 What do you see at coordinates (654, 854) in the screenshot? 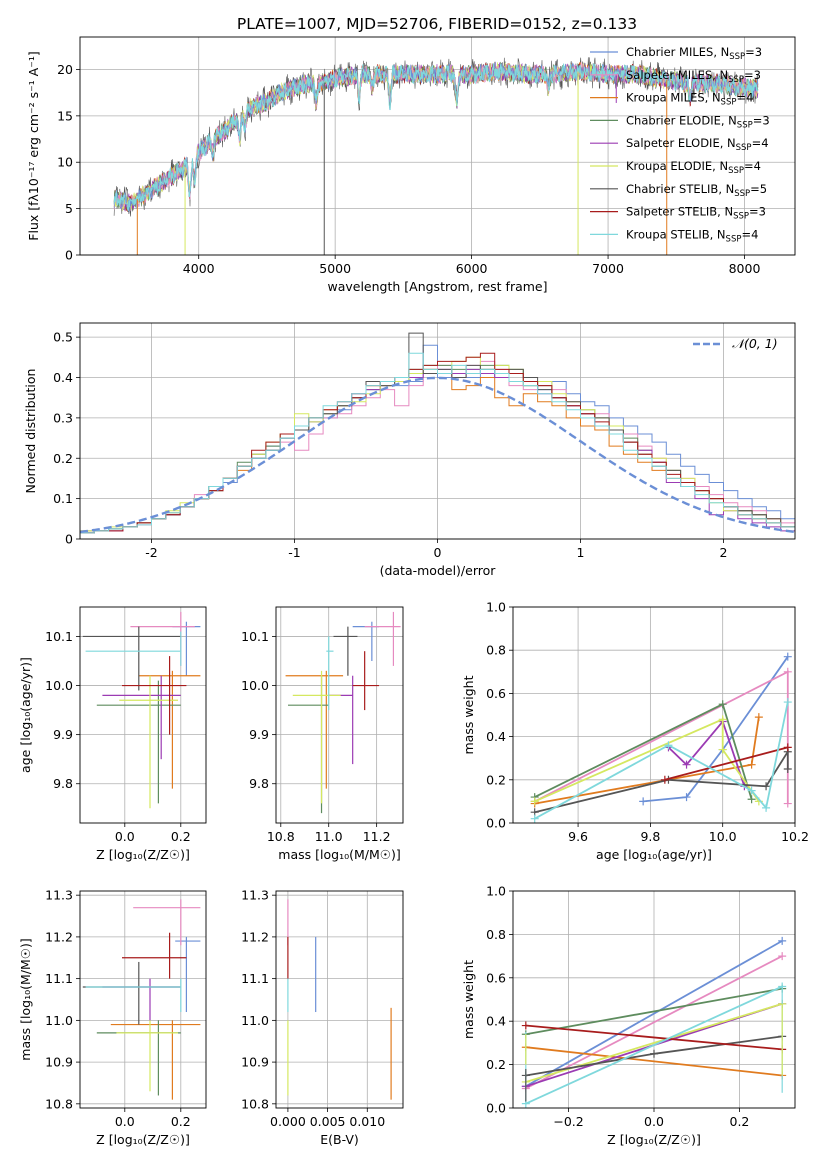
I see `x-axis-label: age [log₁₀(age/yr)]` at bounding box center [654, 854].